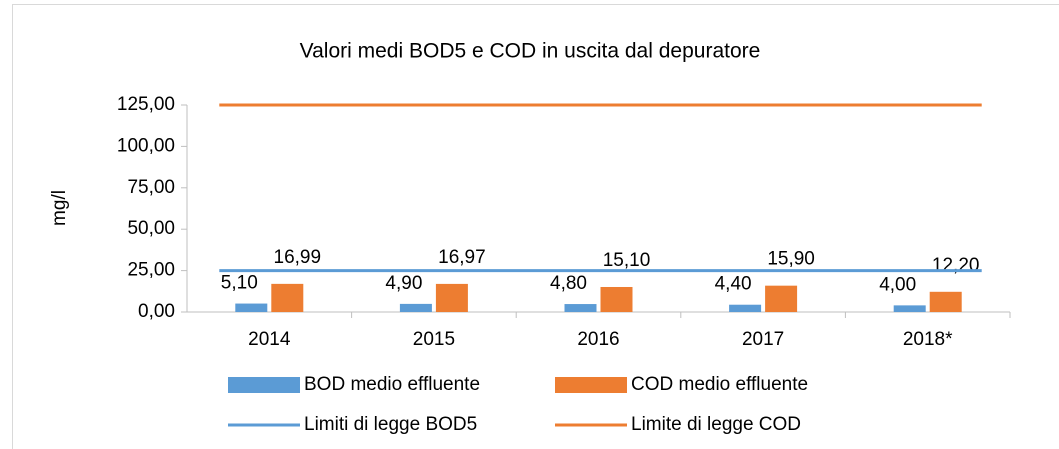  I want to click on legend-label: BOD medio effluente, so click(392, 384).